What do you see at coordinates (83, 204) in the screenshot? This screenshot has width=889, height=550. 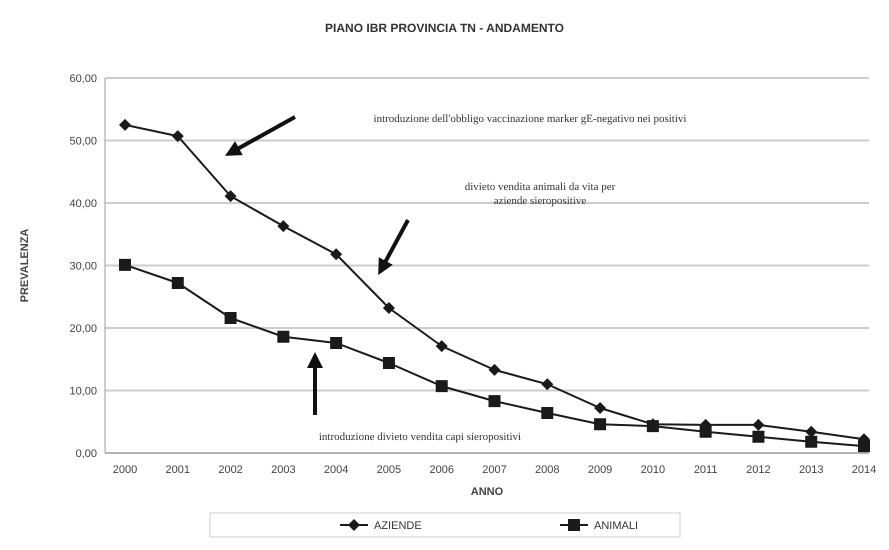 I see `y-tick-label: 40,00` at bounding box center [83, 204].